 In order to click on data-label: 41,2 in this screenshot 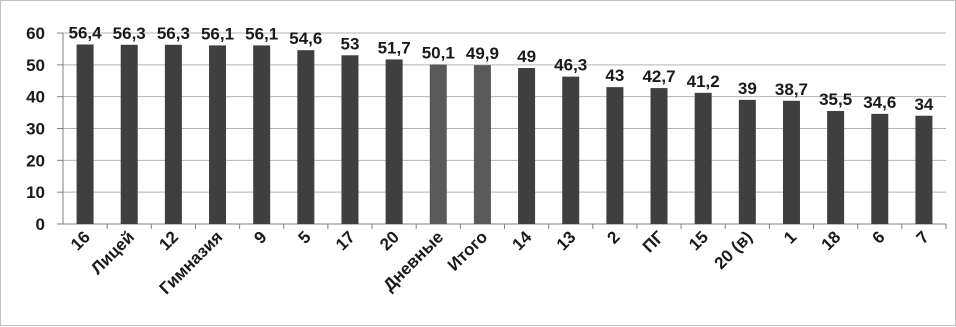, I will do `click(703, 81)`.